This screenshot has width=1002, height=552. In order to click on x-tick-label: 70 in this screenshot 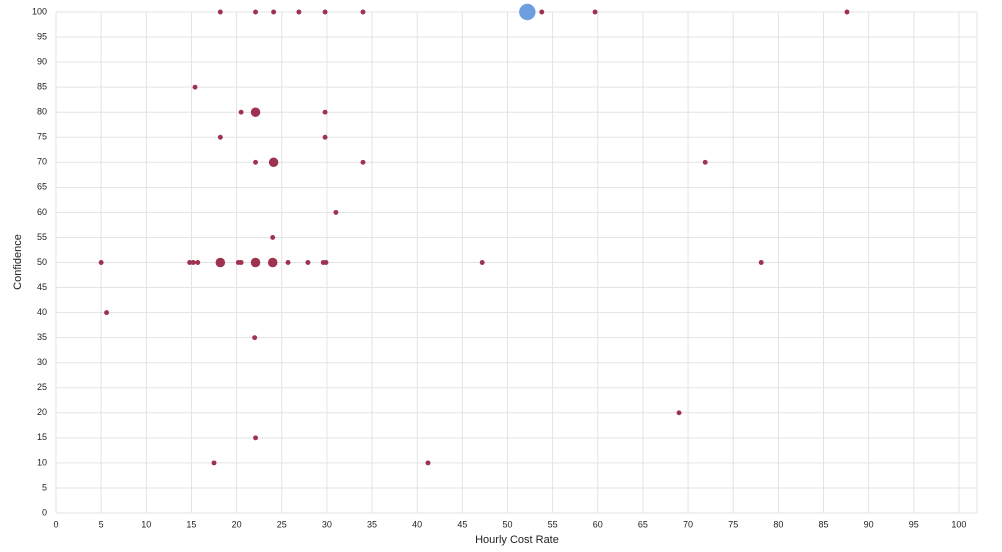, I will do `click(688, 524)`.